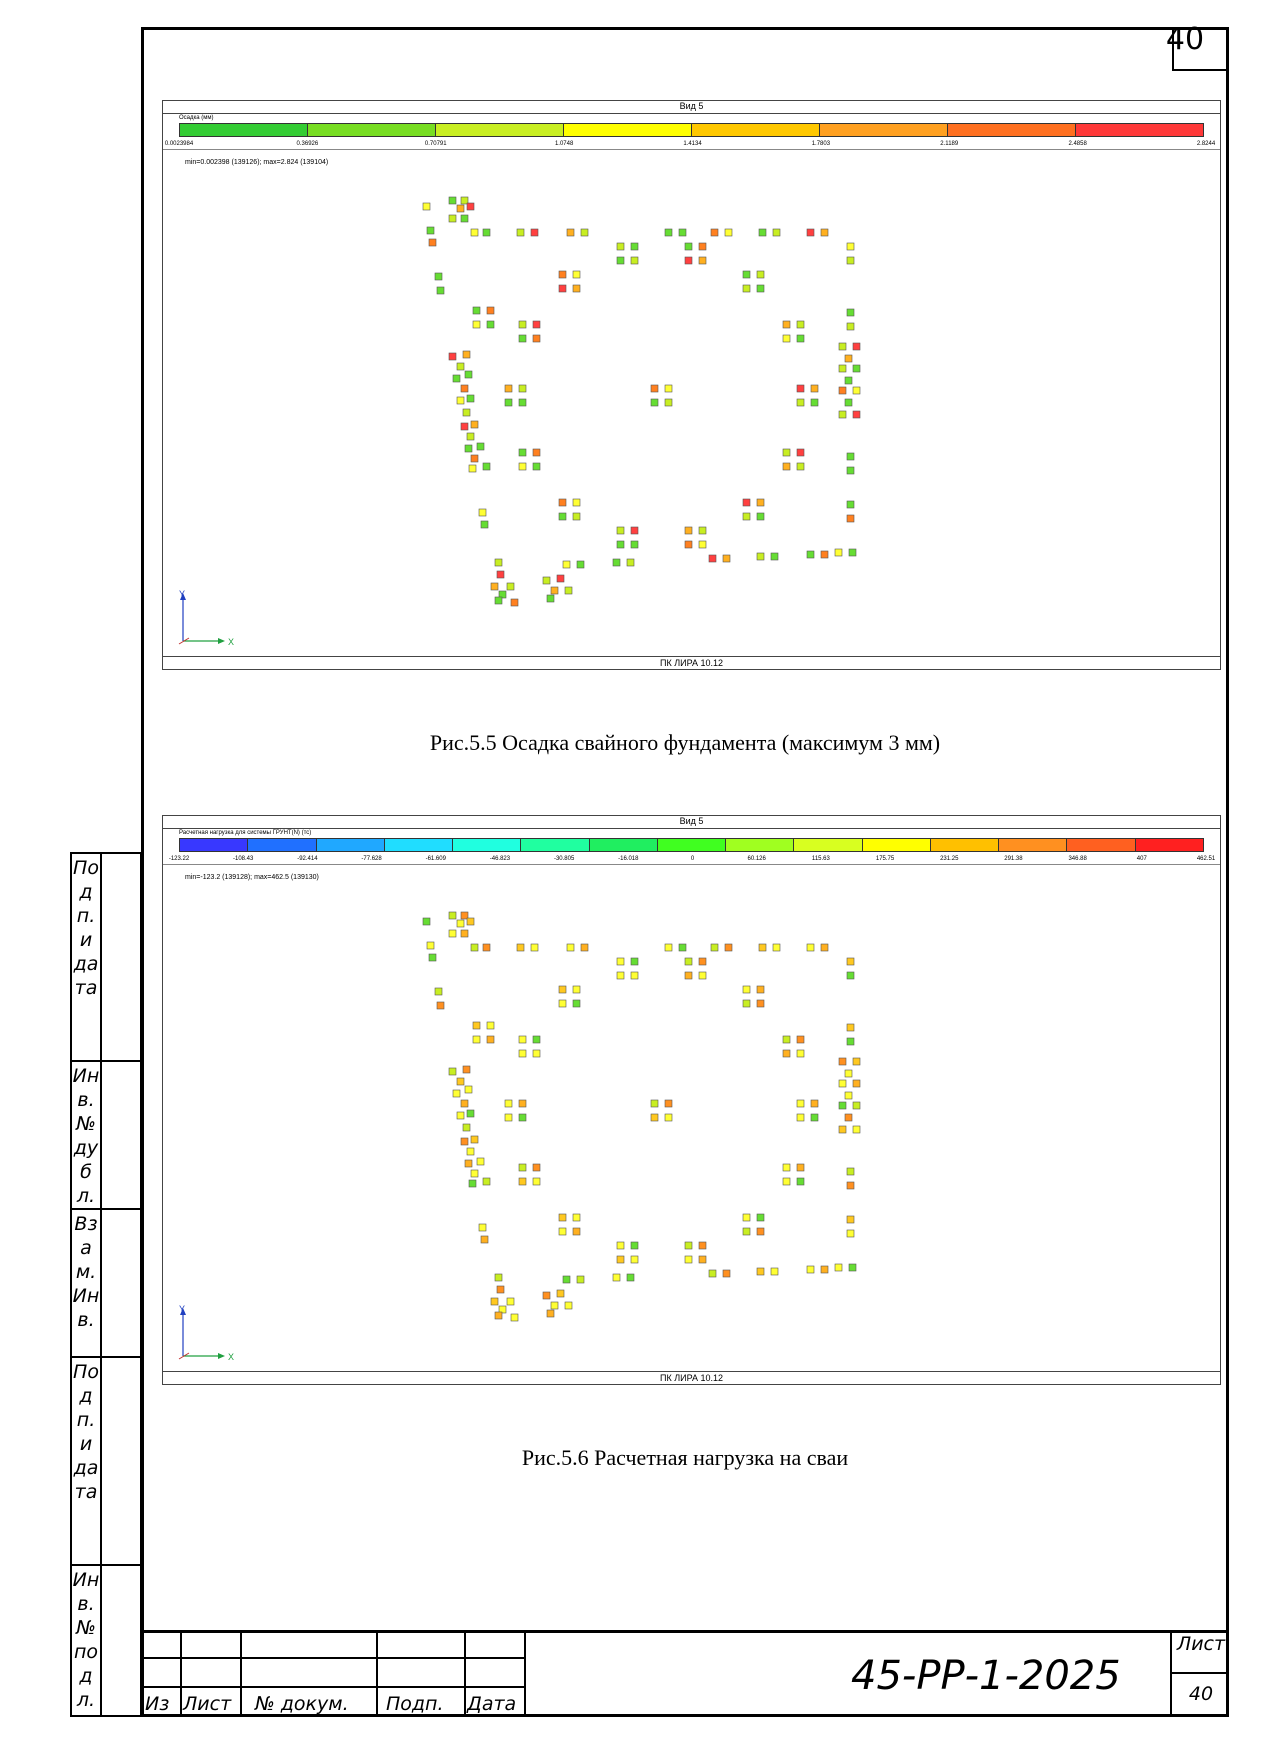  I want to click on pile-plot, so click(641, 401).